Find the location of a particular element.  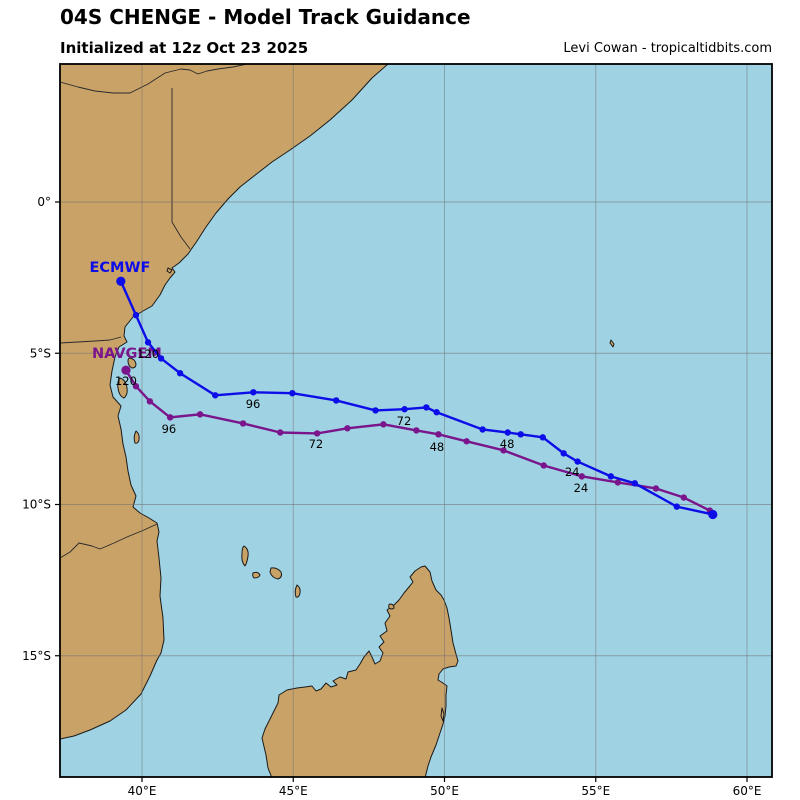

y-tick-label: 15°S is located at coordinates (36, 656).